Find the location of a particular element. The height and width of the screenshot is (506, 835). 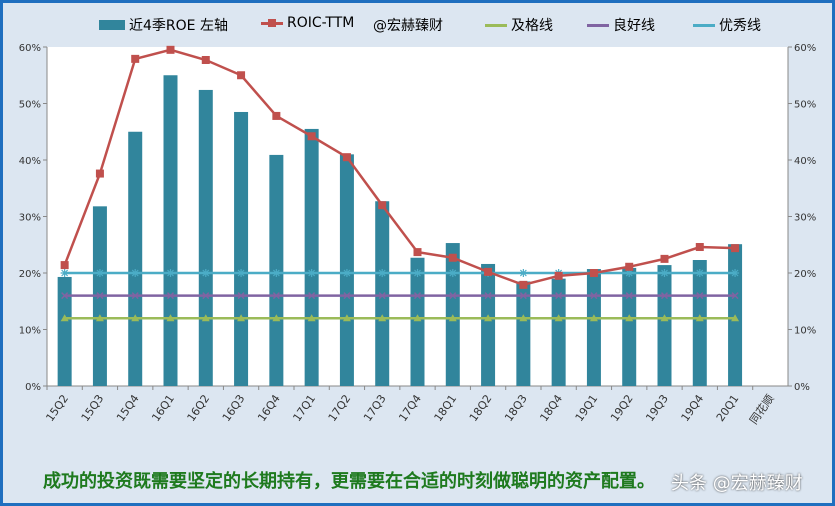

x-tick-label: 17Q4 is located at coordinates (410, 408).